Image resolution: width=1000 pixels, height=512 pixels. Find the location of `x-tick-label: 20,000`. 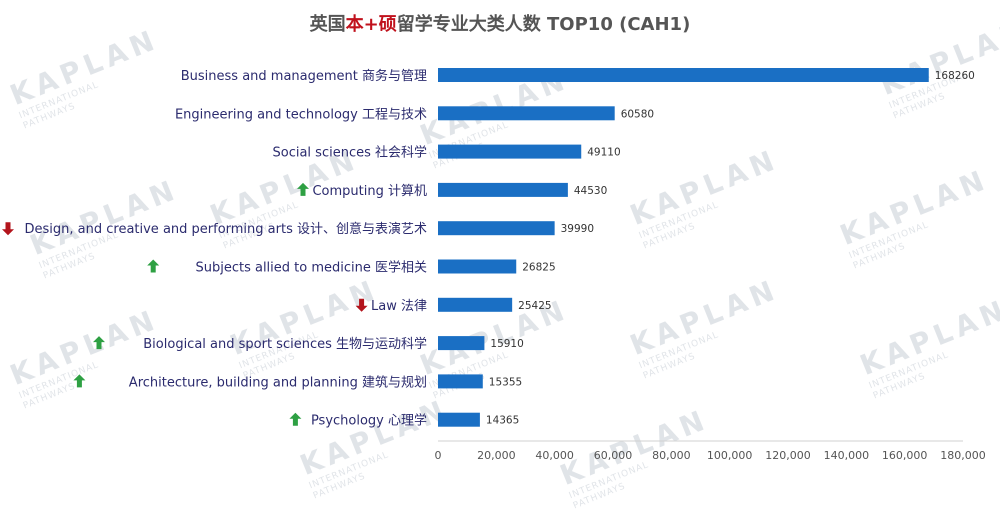

x-tick-label: 20,000 is located at coordinates (496, 455).